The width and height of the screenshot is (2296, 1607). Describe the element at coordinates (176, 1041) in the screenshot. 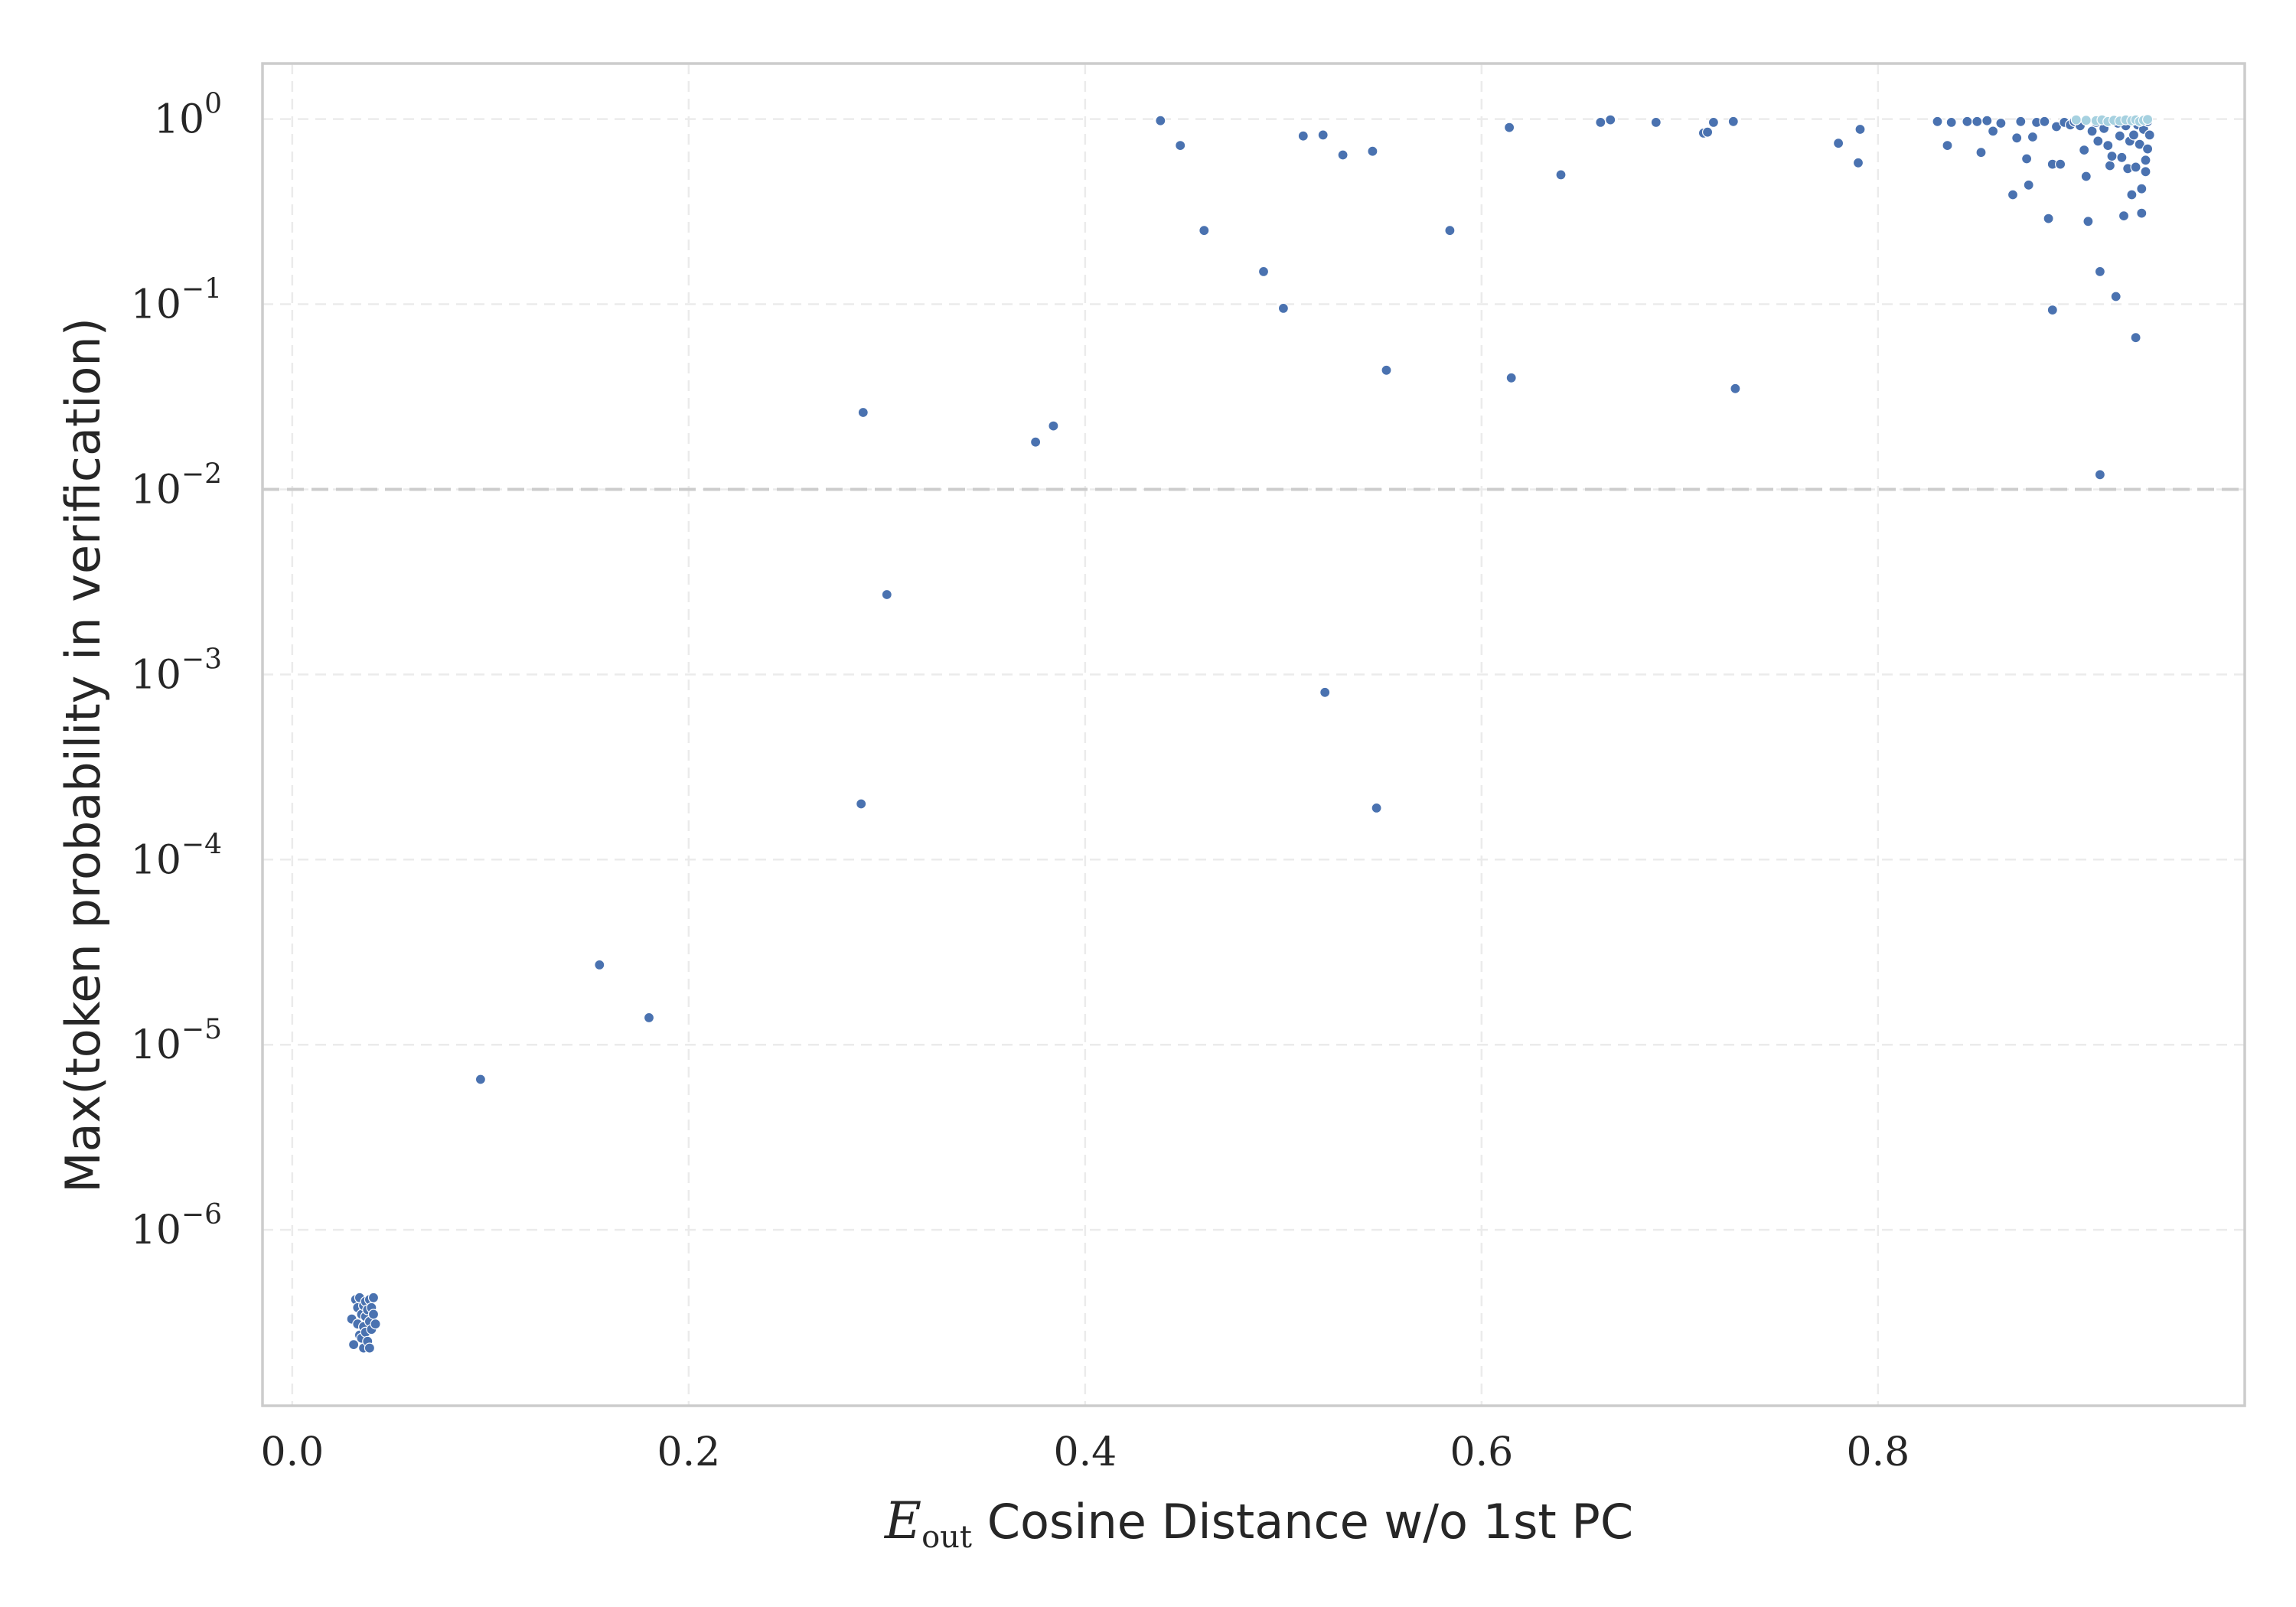

I see `y-tick-label: 10⁻⁵` at that location.